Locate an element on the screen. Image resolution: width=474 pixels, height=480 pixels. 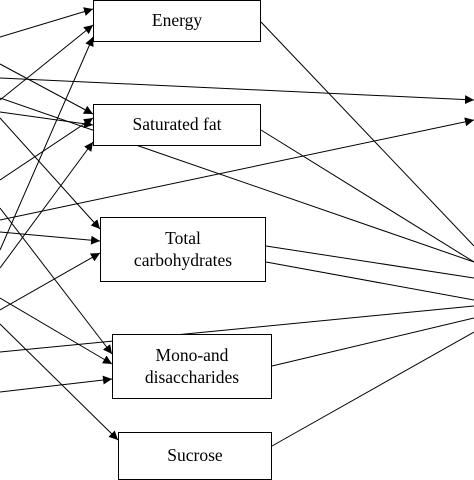
energy-box: Energy is located at coordinates (177, 21).